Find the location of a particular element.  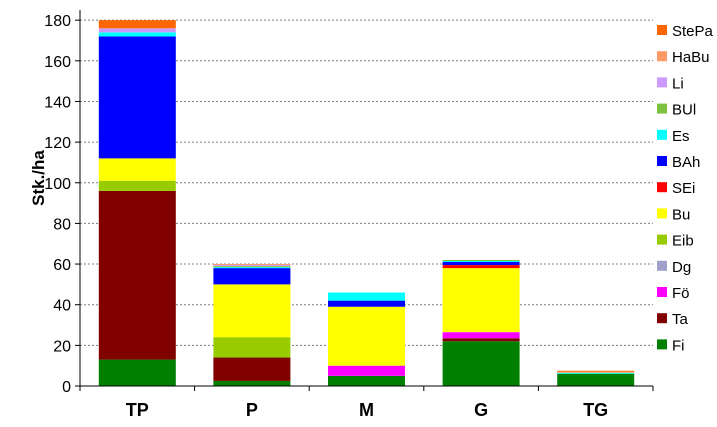

x-tick-label: TG is located at coordinates (595, 410).